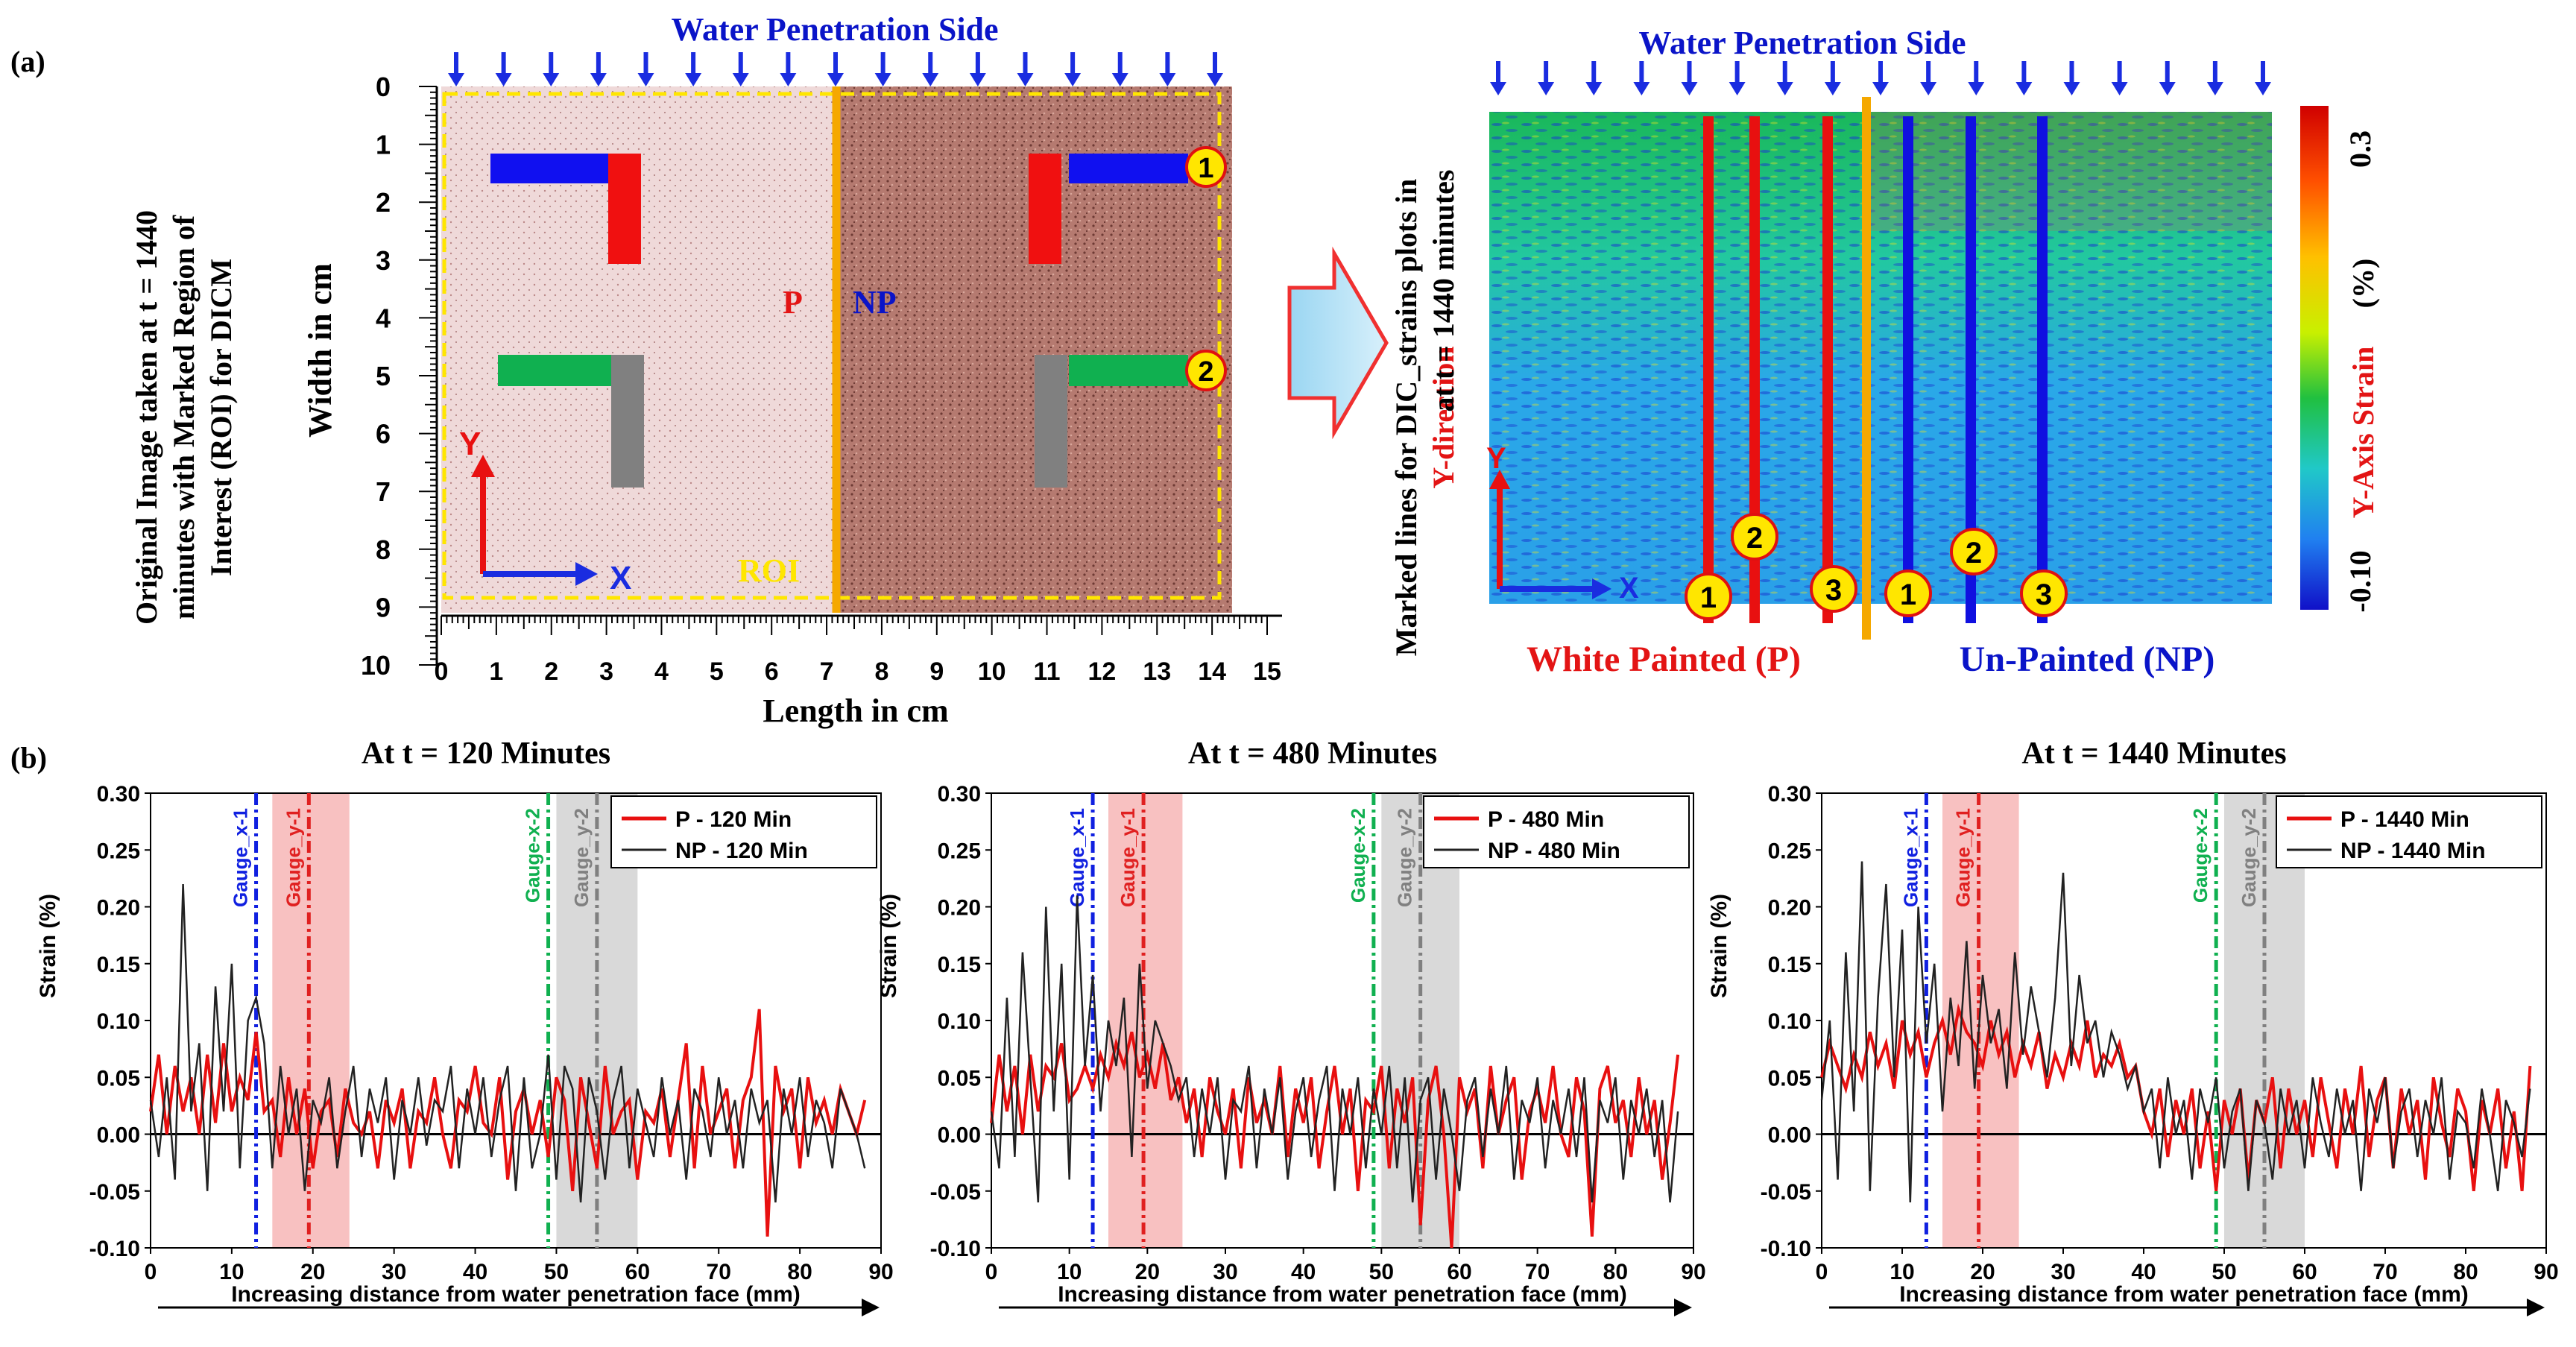 Image resolution: width=2576 pixels, height=1347 pixels. I want to click on transition-arrow, so click(1338, 343).